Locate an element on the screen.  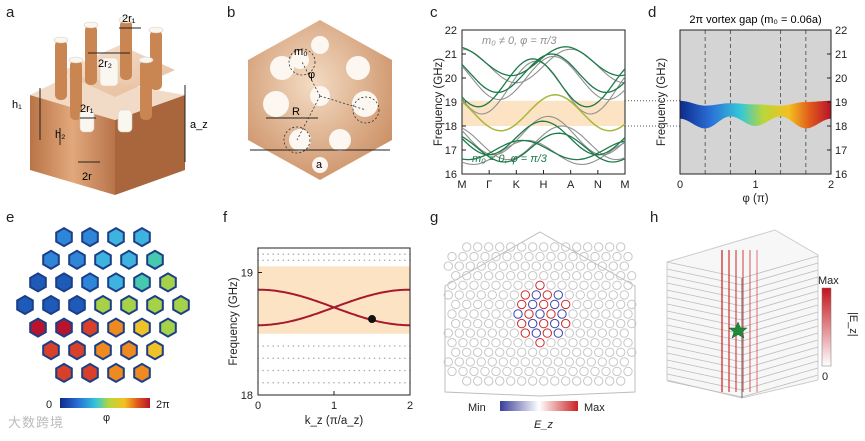
label-h2: h₂ is located at coordinates (60, 135).